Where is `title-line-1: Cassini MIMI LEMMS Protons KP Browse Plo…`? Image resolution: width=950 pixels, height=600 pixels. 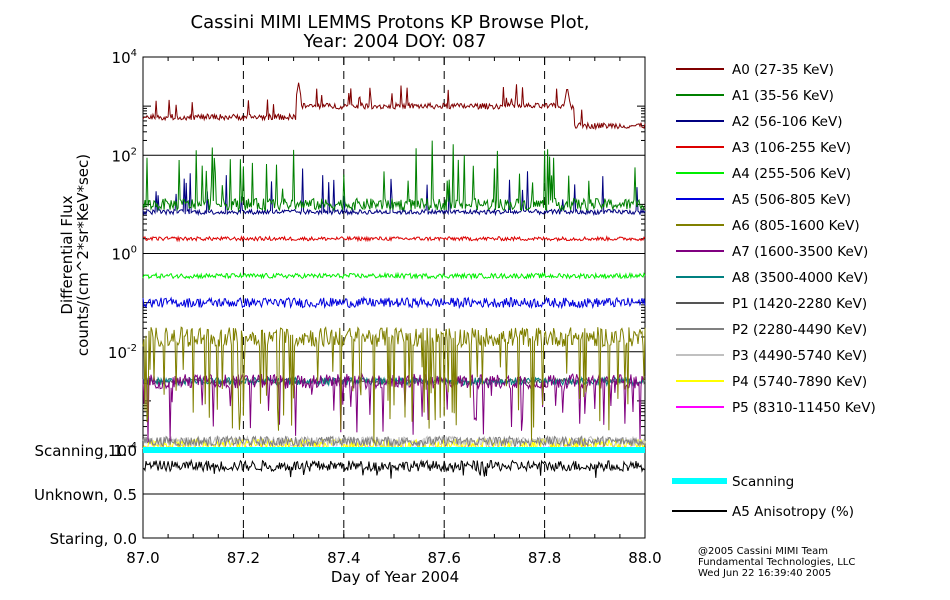
title-line-1: Cassini MIMI LEMMS Protons KP Browse Plo… is located at coordinates (390, 22).